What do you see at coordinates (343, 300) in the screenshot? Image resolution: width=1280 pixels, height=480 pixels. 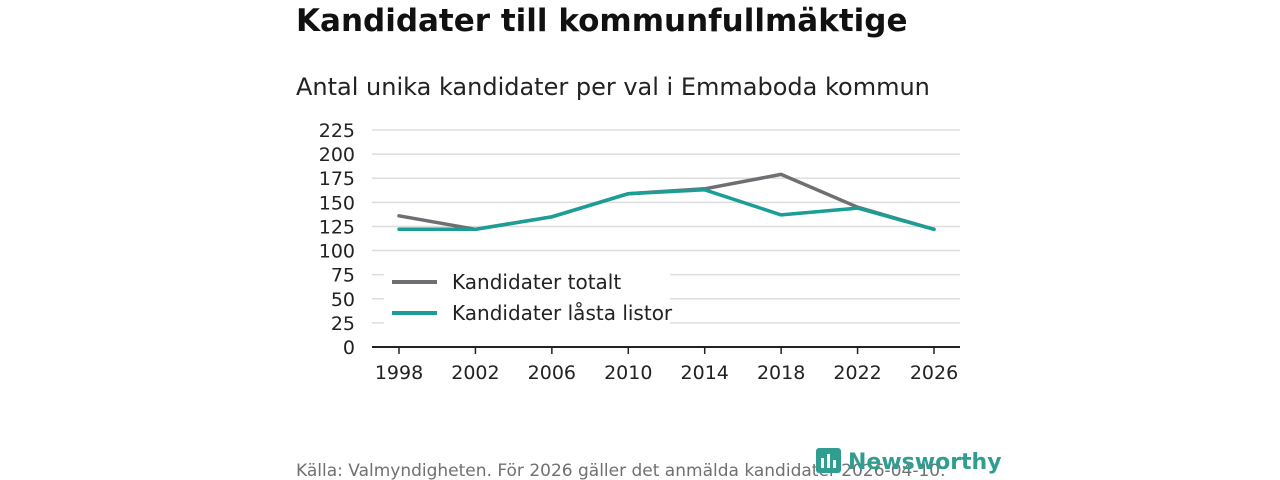 I see `y-tick-label: 50` at bounding box center [343, 300].